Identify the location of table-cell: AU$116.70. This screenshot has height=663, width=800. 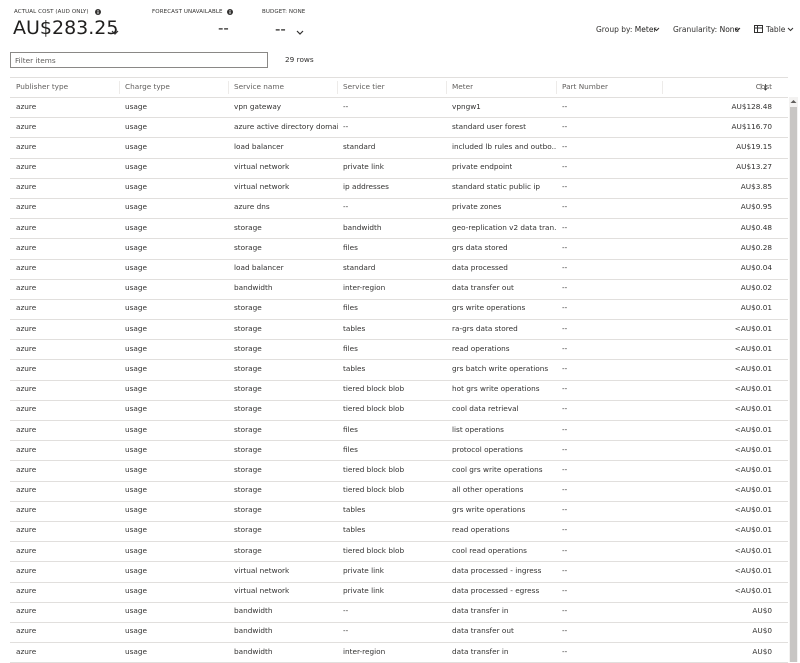
(751, 126).